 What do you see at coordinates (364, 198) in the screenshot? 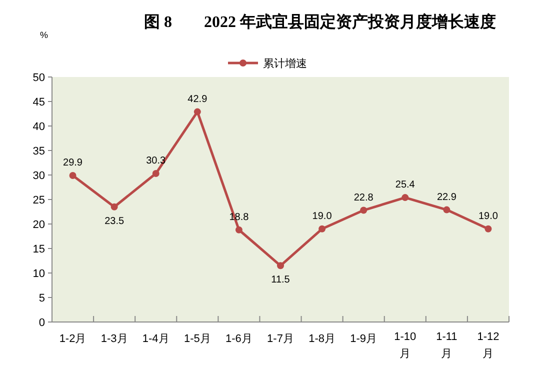
I see `data-label: 22.8` at bounding box center [364, 198].